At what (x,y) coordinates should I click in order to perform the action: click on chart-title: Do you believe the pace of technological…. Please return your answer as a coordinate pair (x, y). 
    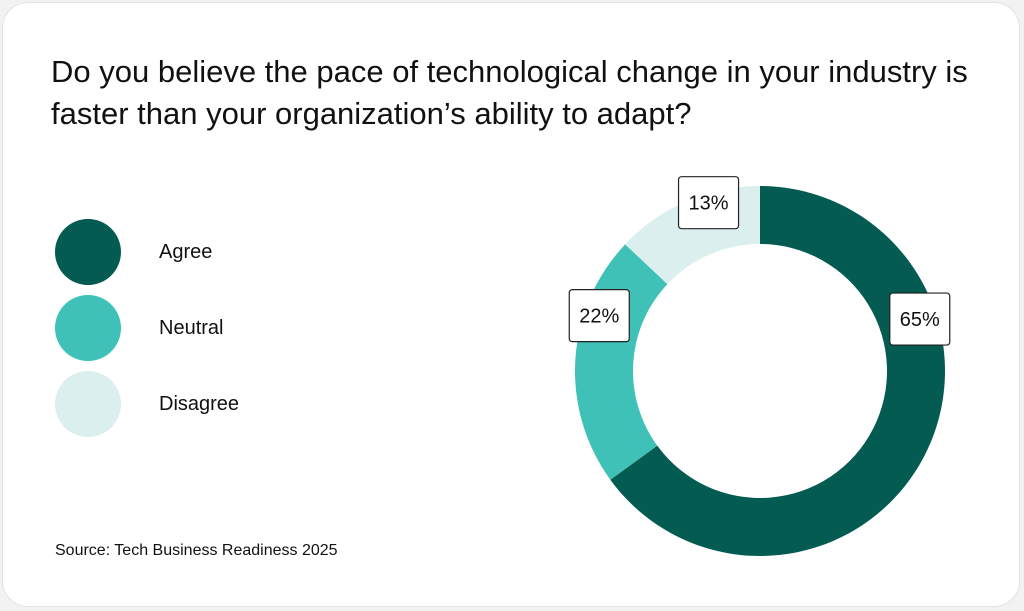
    Looking at the image, I should click on (509, 92).